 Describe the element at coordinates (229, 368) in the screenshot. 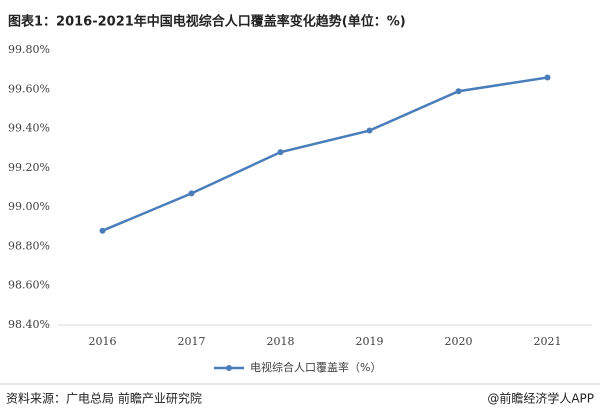

I see `legend-point` at that location.